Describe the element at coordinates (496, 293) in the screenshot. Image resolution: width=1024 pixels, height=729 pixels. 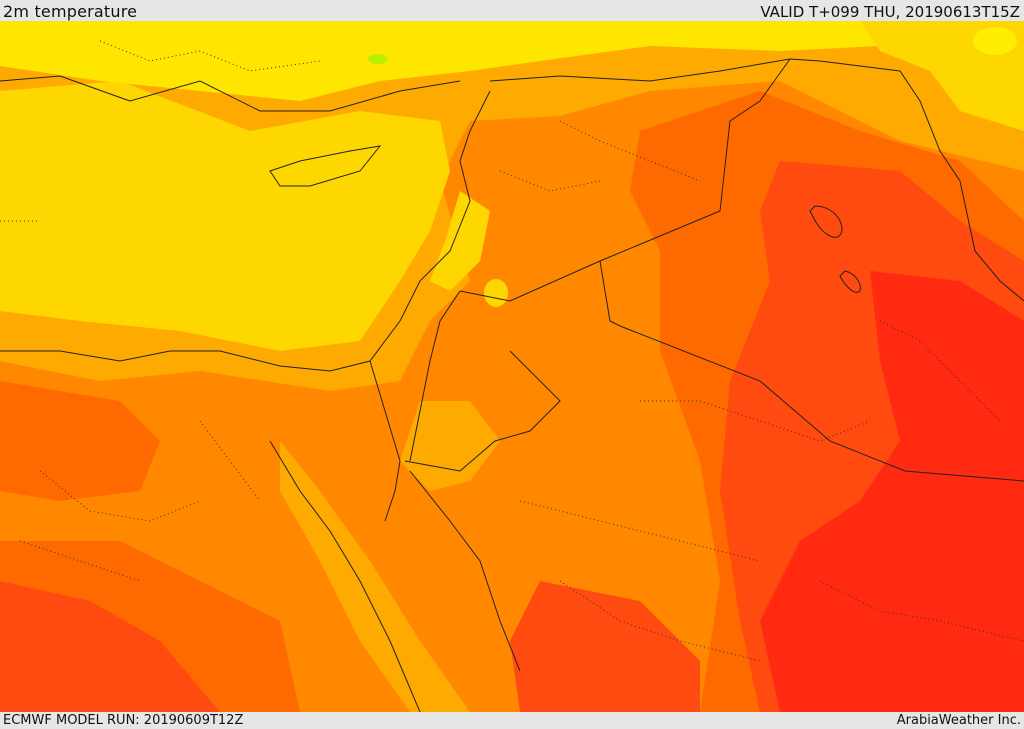
I see `field-zone-yellow-spot` at that location.